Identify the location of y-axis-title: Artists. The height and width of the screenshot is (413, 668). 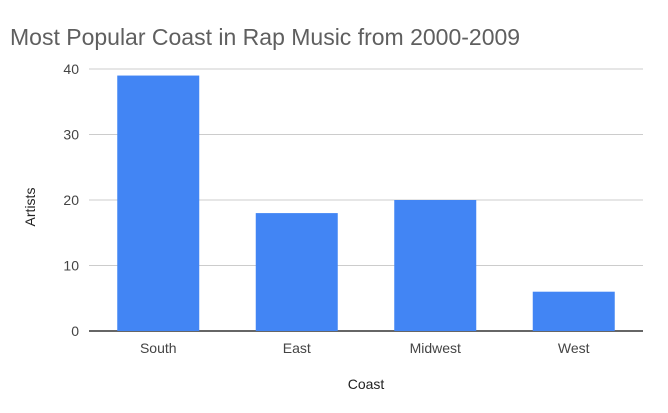
(30, 207).